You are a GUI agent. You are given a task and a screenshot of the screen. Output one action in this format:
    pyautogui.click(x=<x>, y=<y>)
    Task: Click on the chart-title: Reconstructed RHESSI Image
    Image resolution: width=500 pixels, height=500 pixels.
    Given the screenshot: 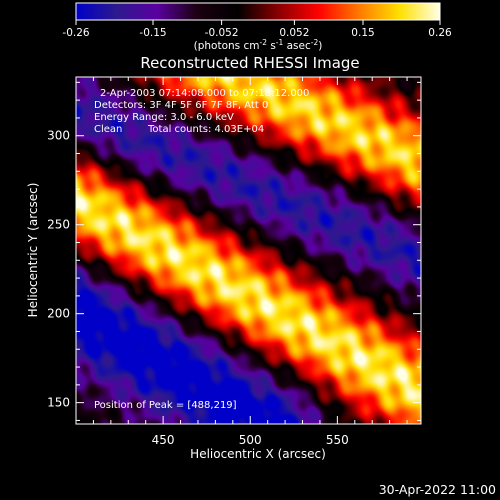 What is the action you would take?
    pyautogui.click(x=249, y=63)
    